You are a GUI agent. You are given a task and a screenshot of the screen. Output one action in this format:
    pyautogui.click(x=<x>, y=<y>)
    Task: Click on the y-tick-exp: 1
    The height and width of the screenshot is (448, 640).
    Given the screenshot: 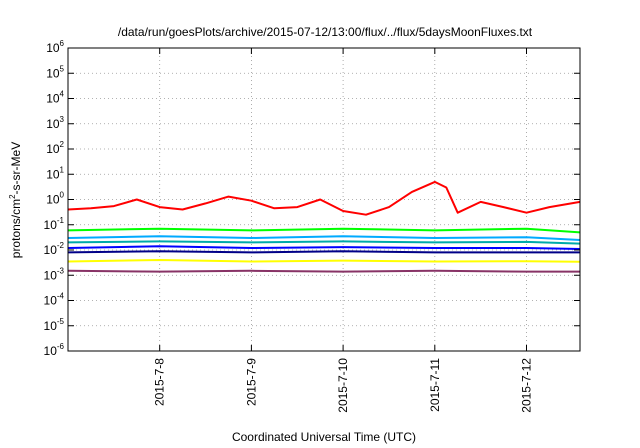 What is the action you would take?
    pyautogui.click(x=62, y=169)
    